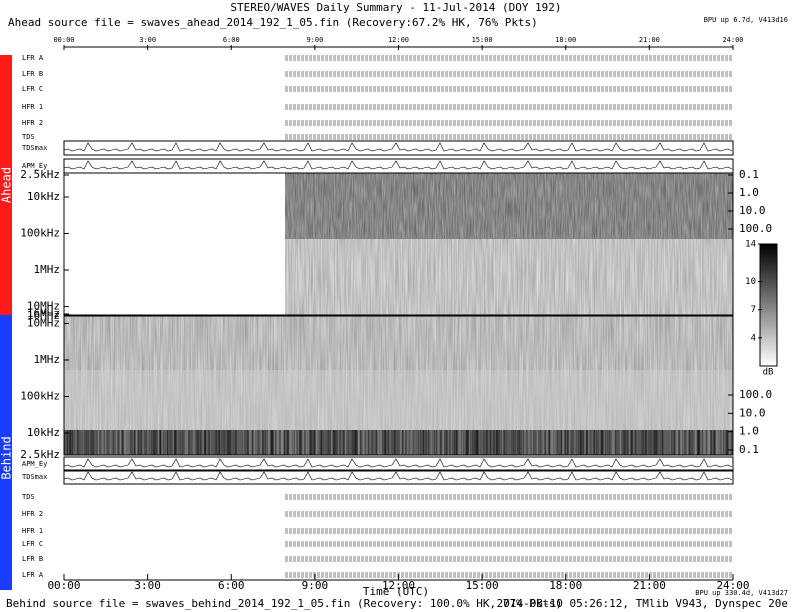 The height and width of the screenshot is (612, 792). Describe the element at coordinates (147, 40) in the screenshot. I see `top-time-label: 3:00` at that location.